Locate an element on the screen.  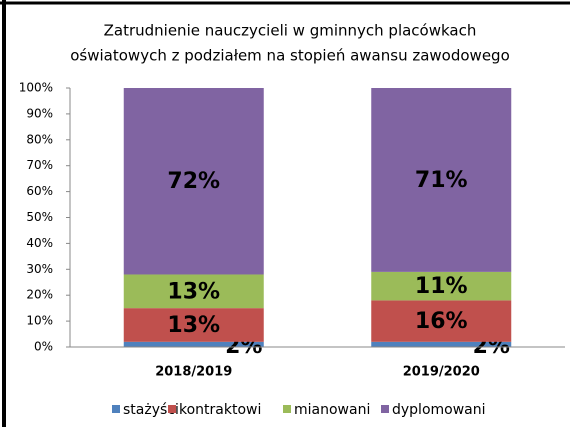
data-label: 16% is located at coordinates (441, 321).